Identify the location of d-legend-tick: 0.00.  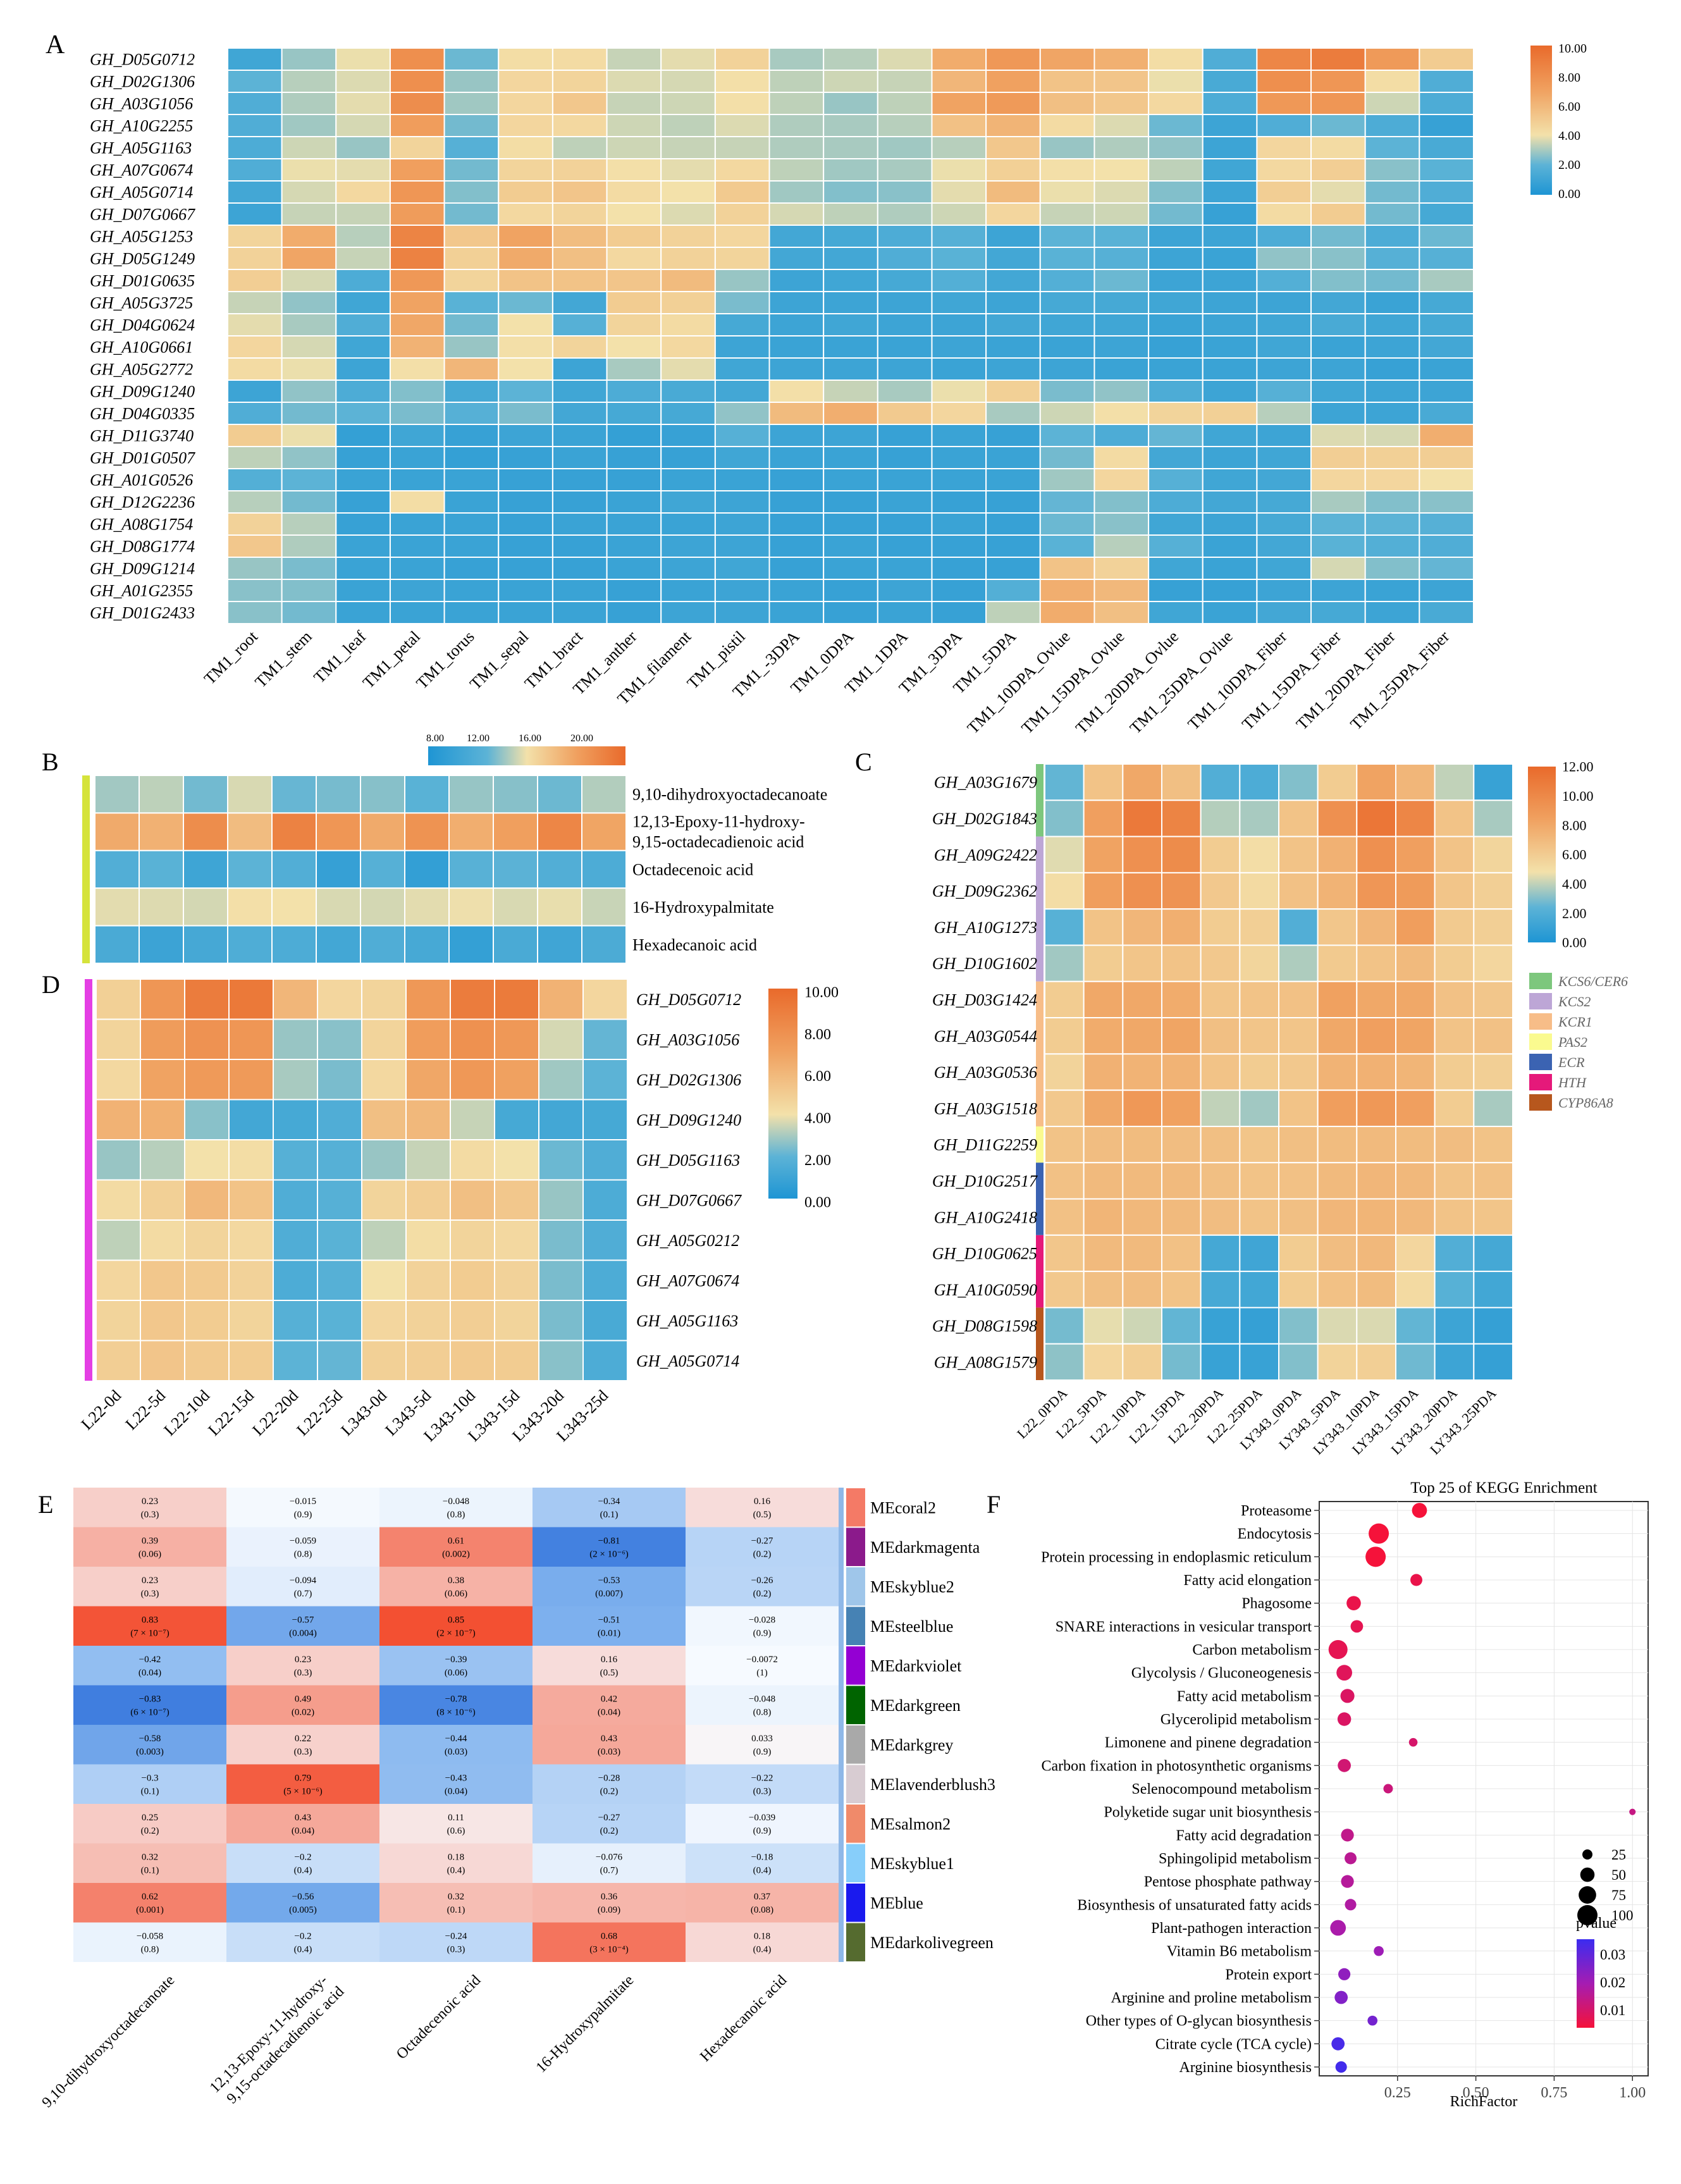
(818, 1202).